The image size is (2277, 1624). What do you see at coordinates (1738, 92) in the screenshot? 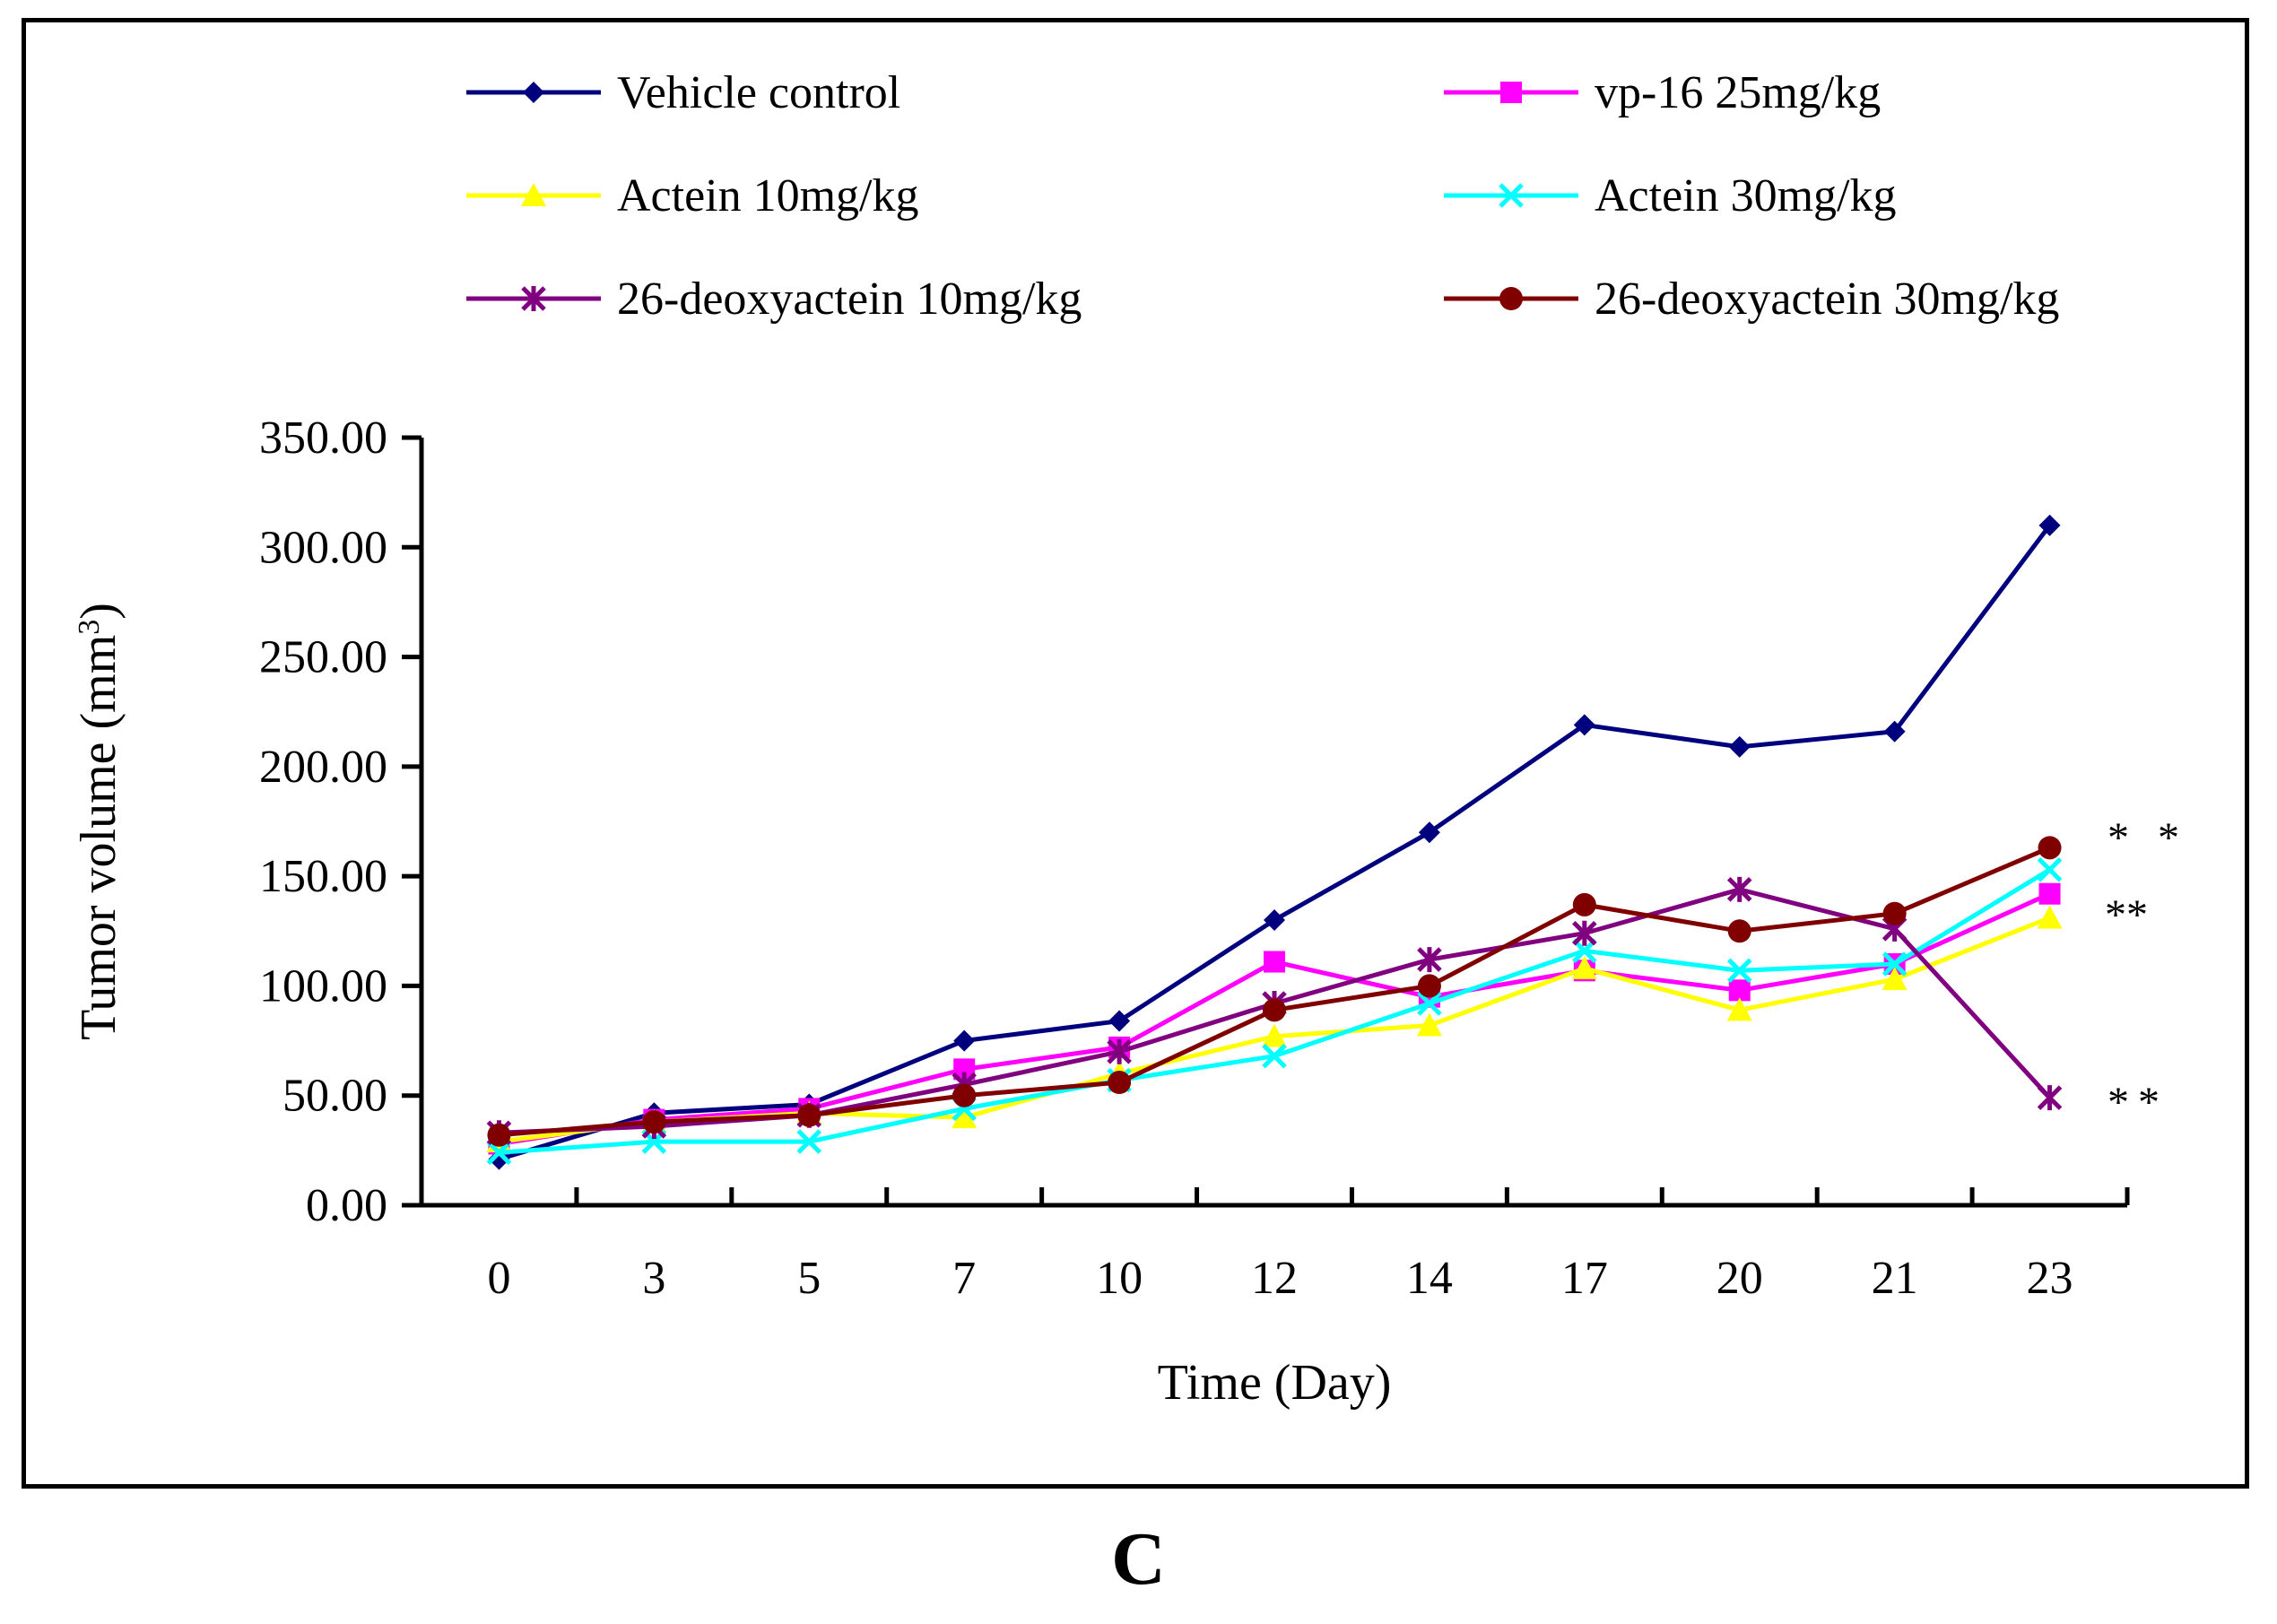
I see `legend-label: vp-16 25mg/kg` at bounding box center [1738, 92].